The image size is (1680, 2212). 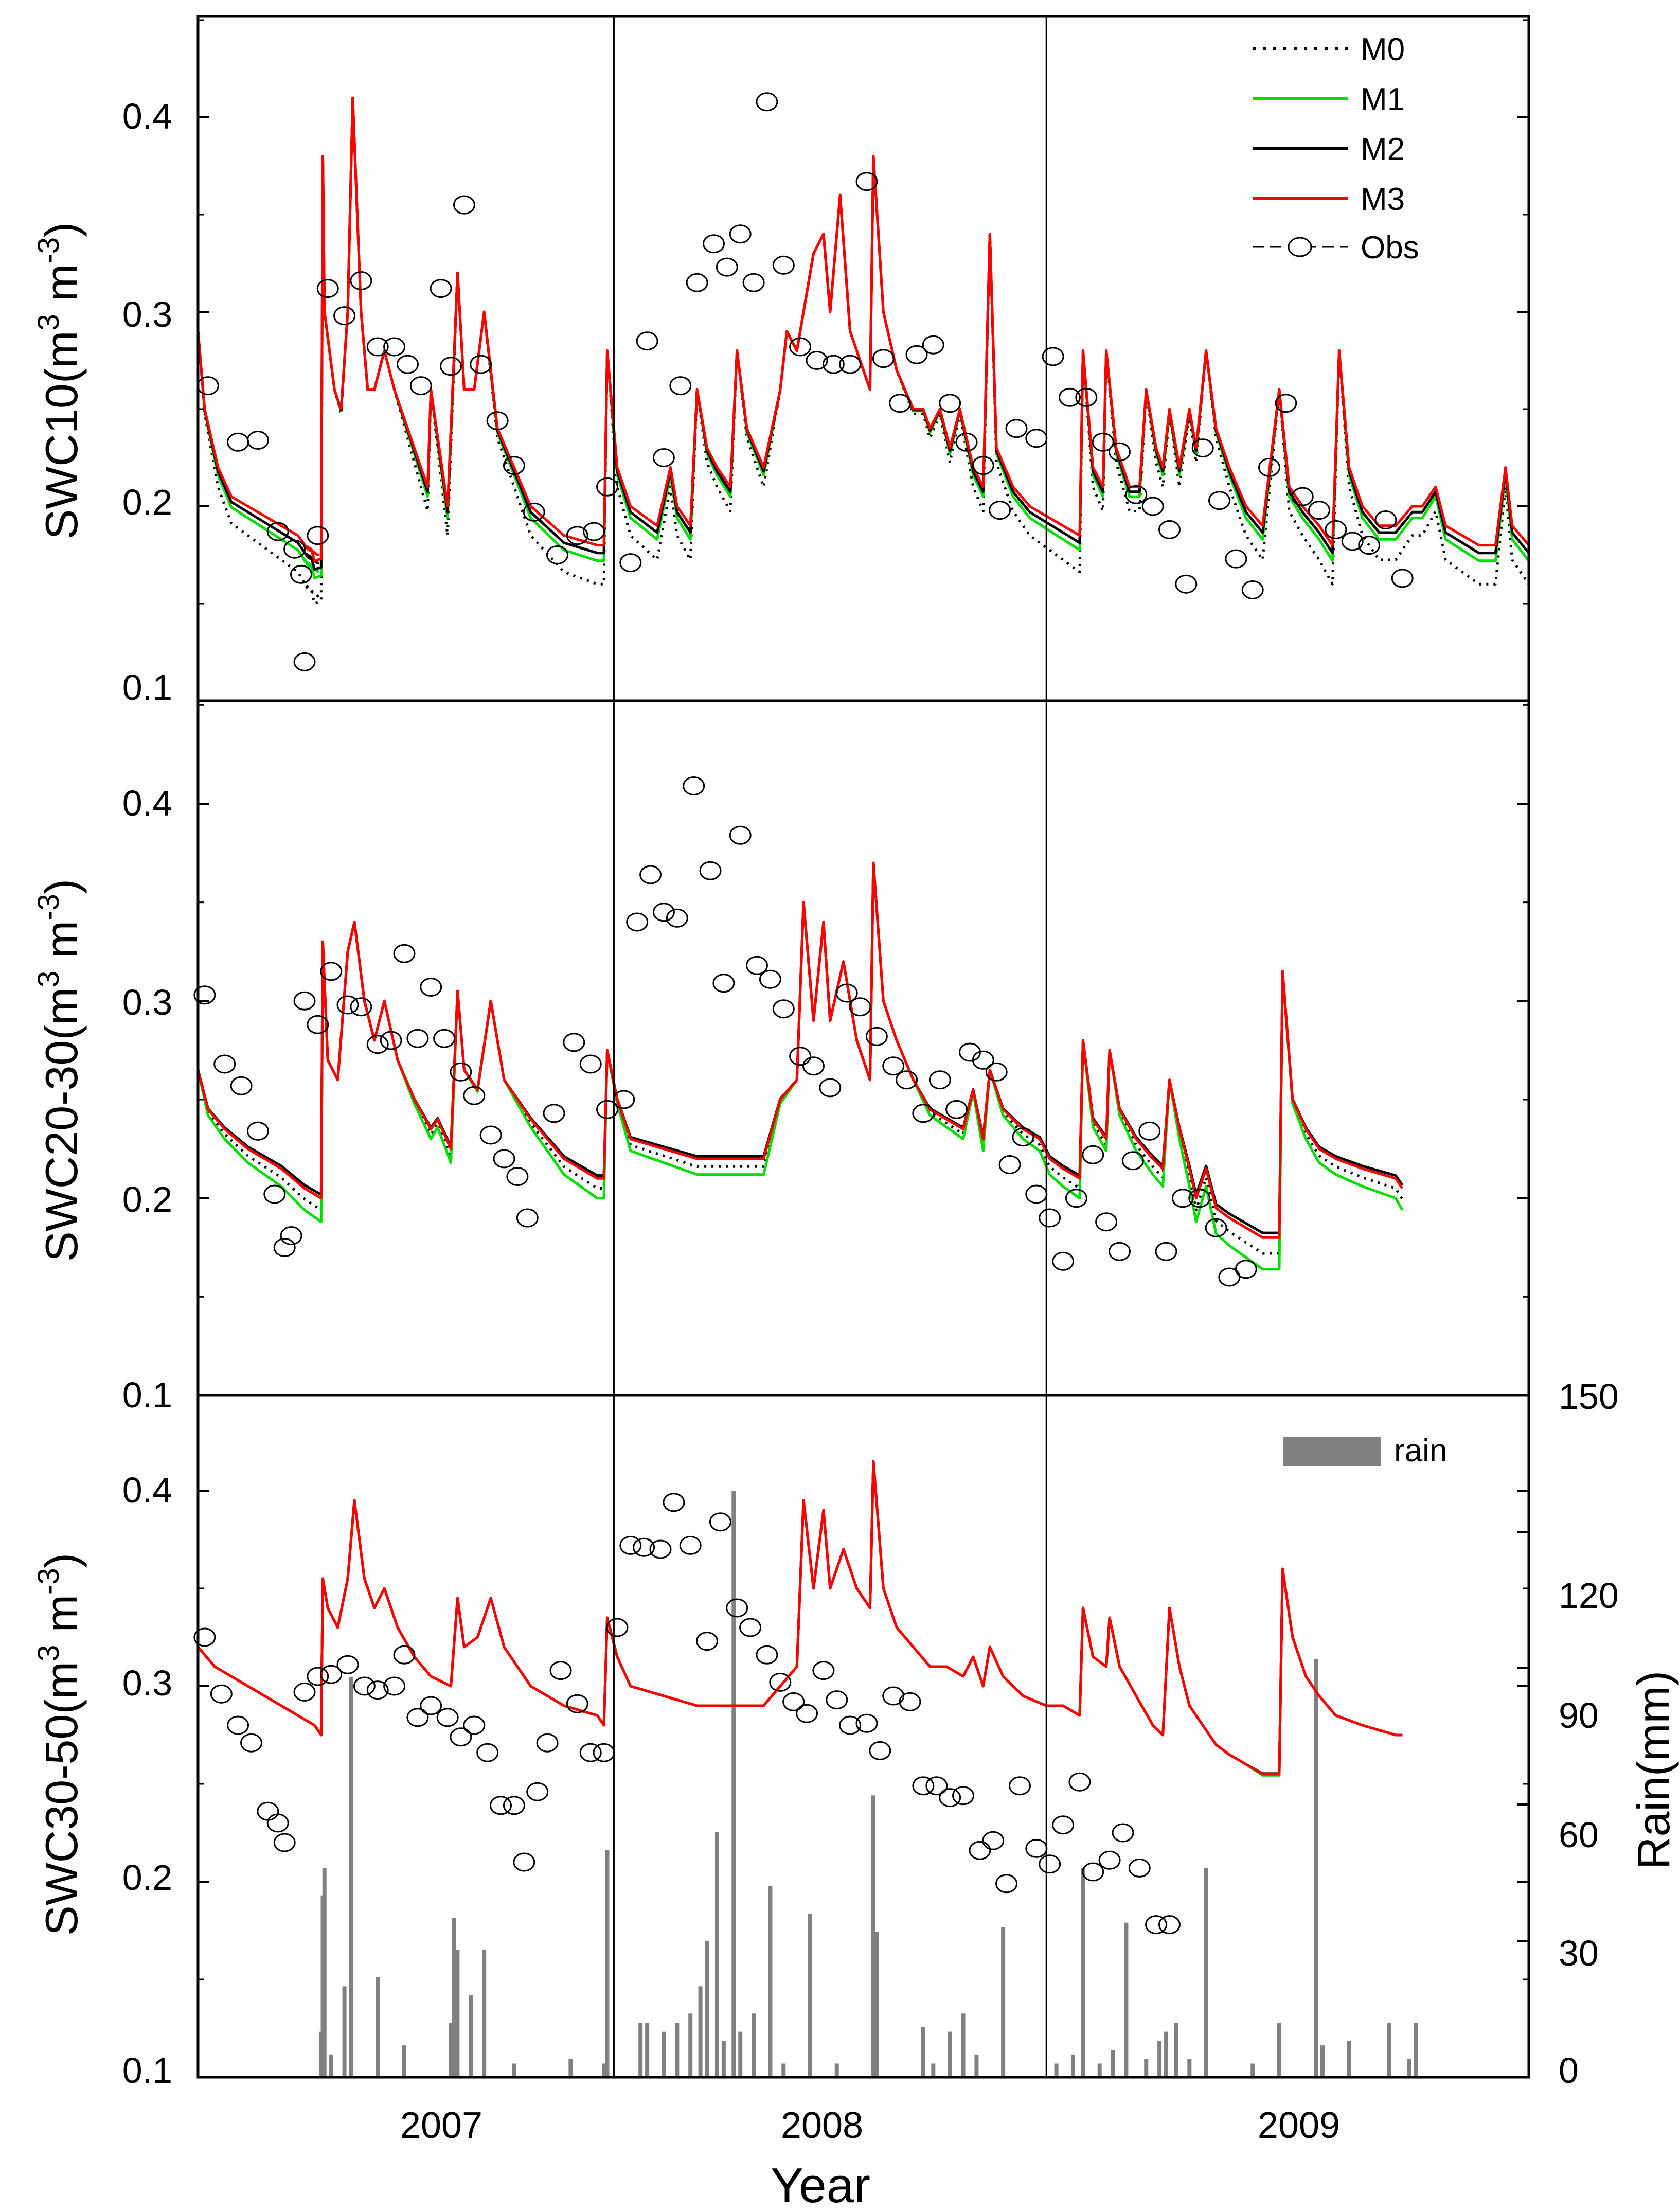 I want to click on y-axis-label: SWC30-50(m3 m-3), so click(x=60, y=1744).